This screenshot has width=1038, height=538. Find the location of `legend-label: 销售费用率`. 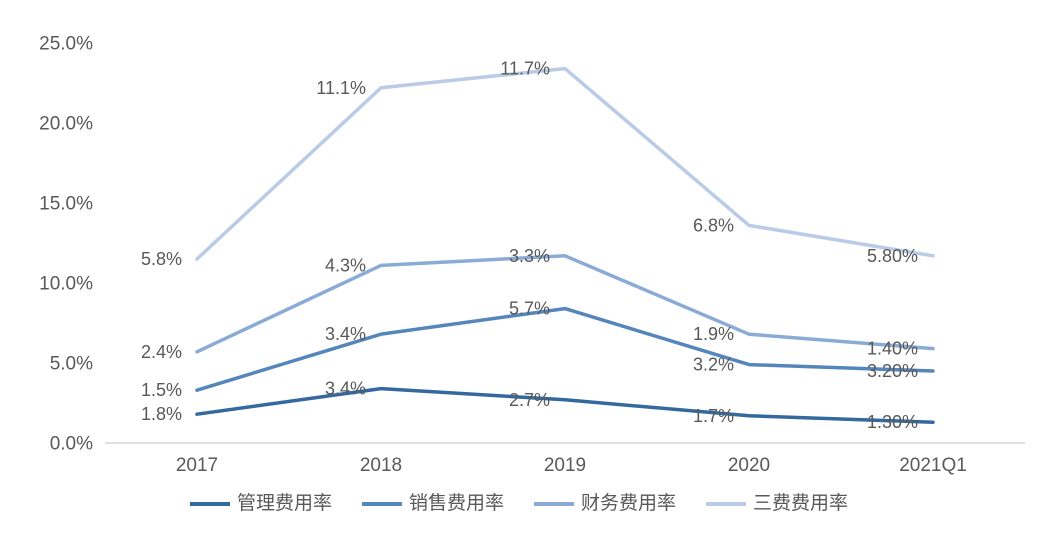

legend-label: 销售费用率 is located at coordinates (456, 503).